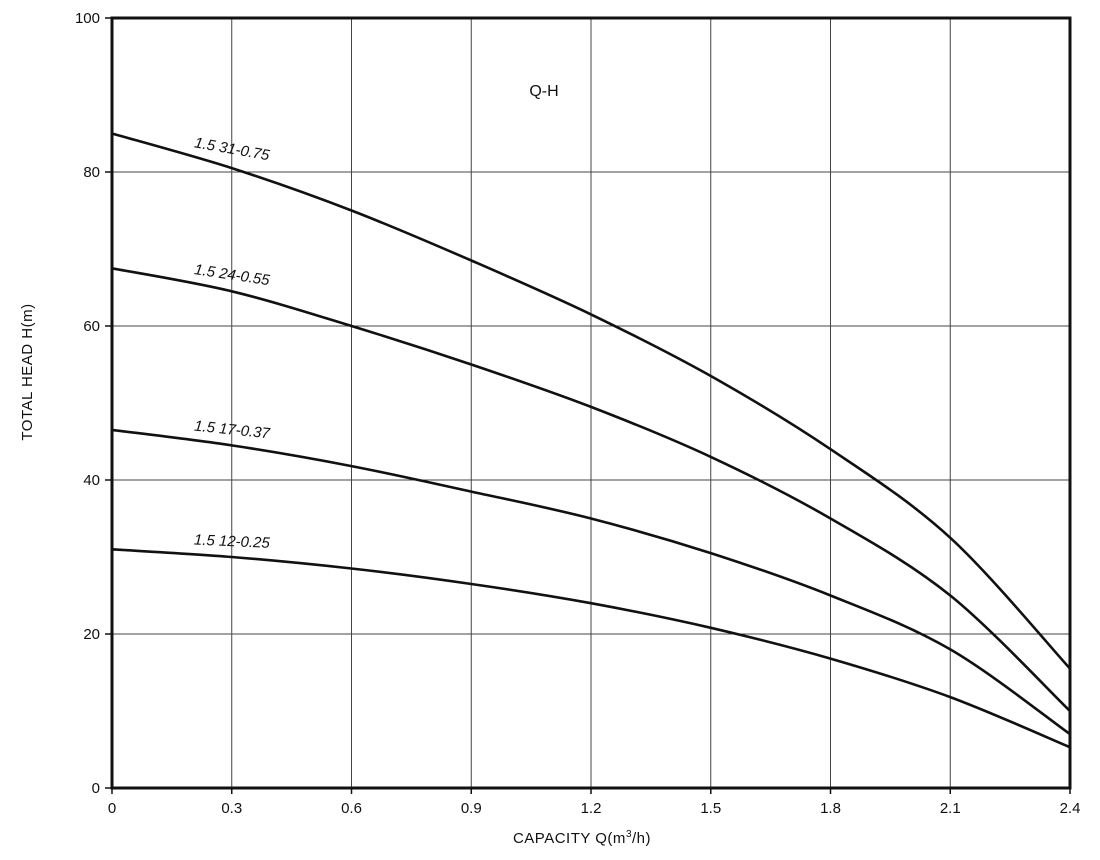 This screenshot has height=860, width=1100. I want to click on x-axis-title: CAPACITY Q(m3/h), so click(582, 838).